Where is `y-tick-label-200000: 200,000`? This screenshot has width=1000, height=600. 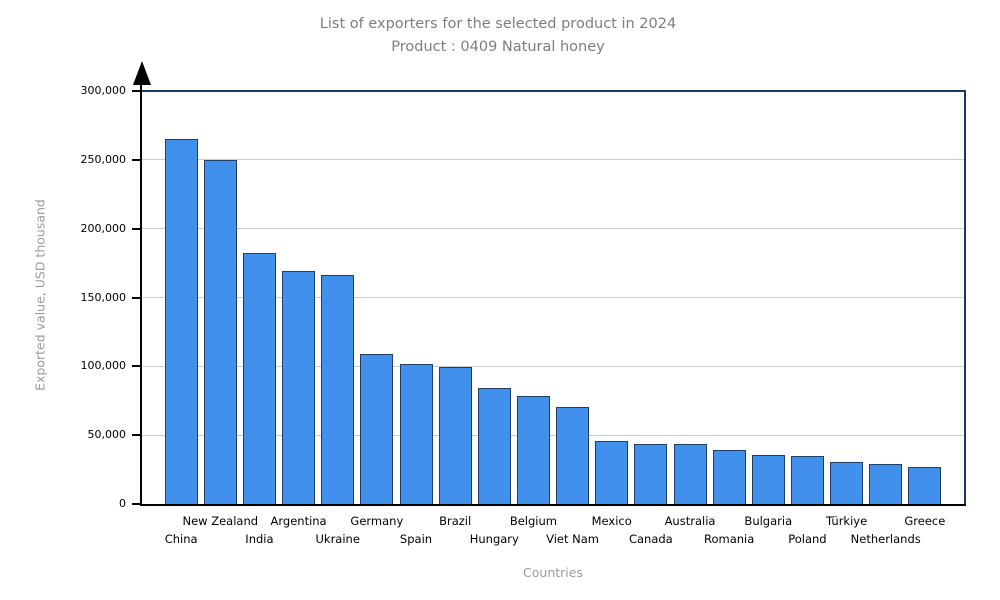
y-tick-label-200000: 200,000 is located at coordinates (103, 228).